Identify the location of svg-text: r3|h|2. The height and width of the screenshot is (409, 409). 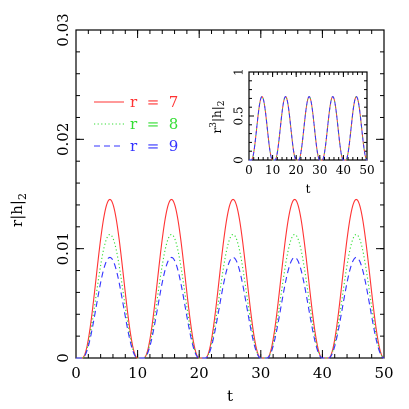
(218, 116).